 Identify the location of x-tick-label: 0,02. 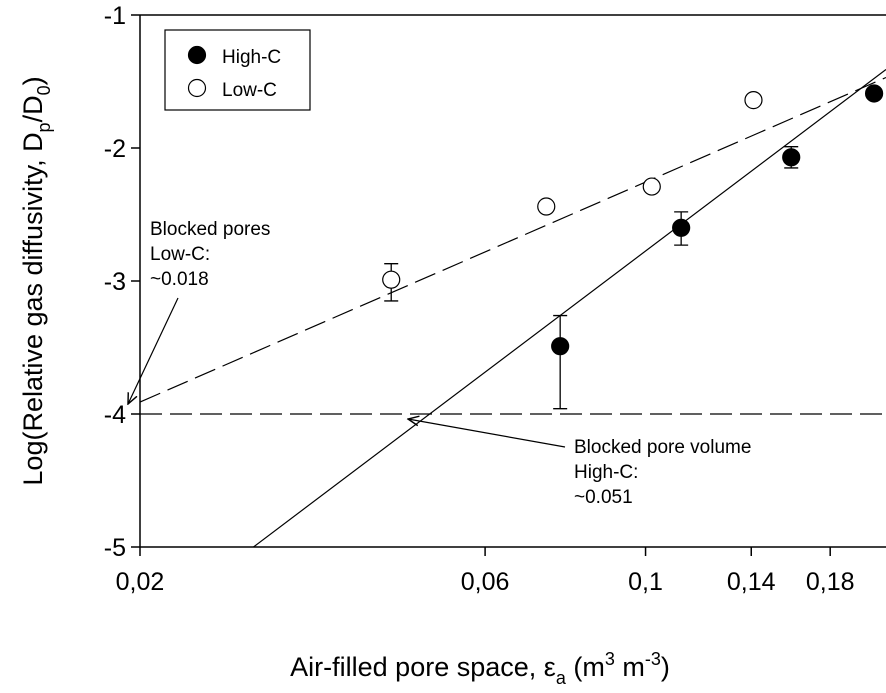
(140, 582).